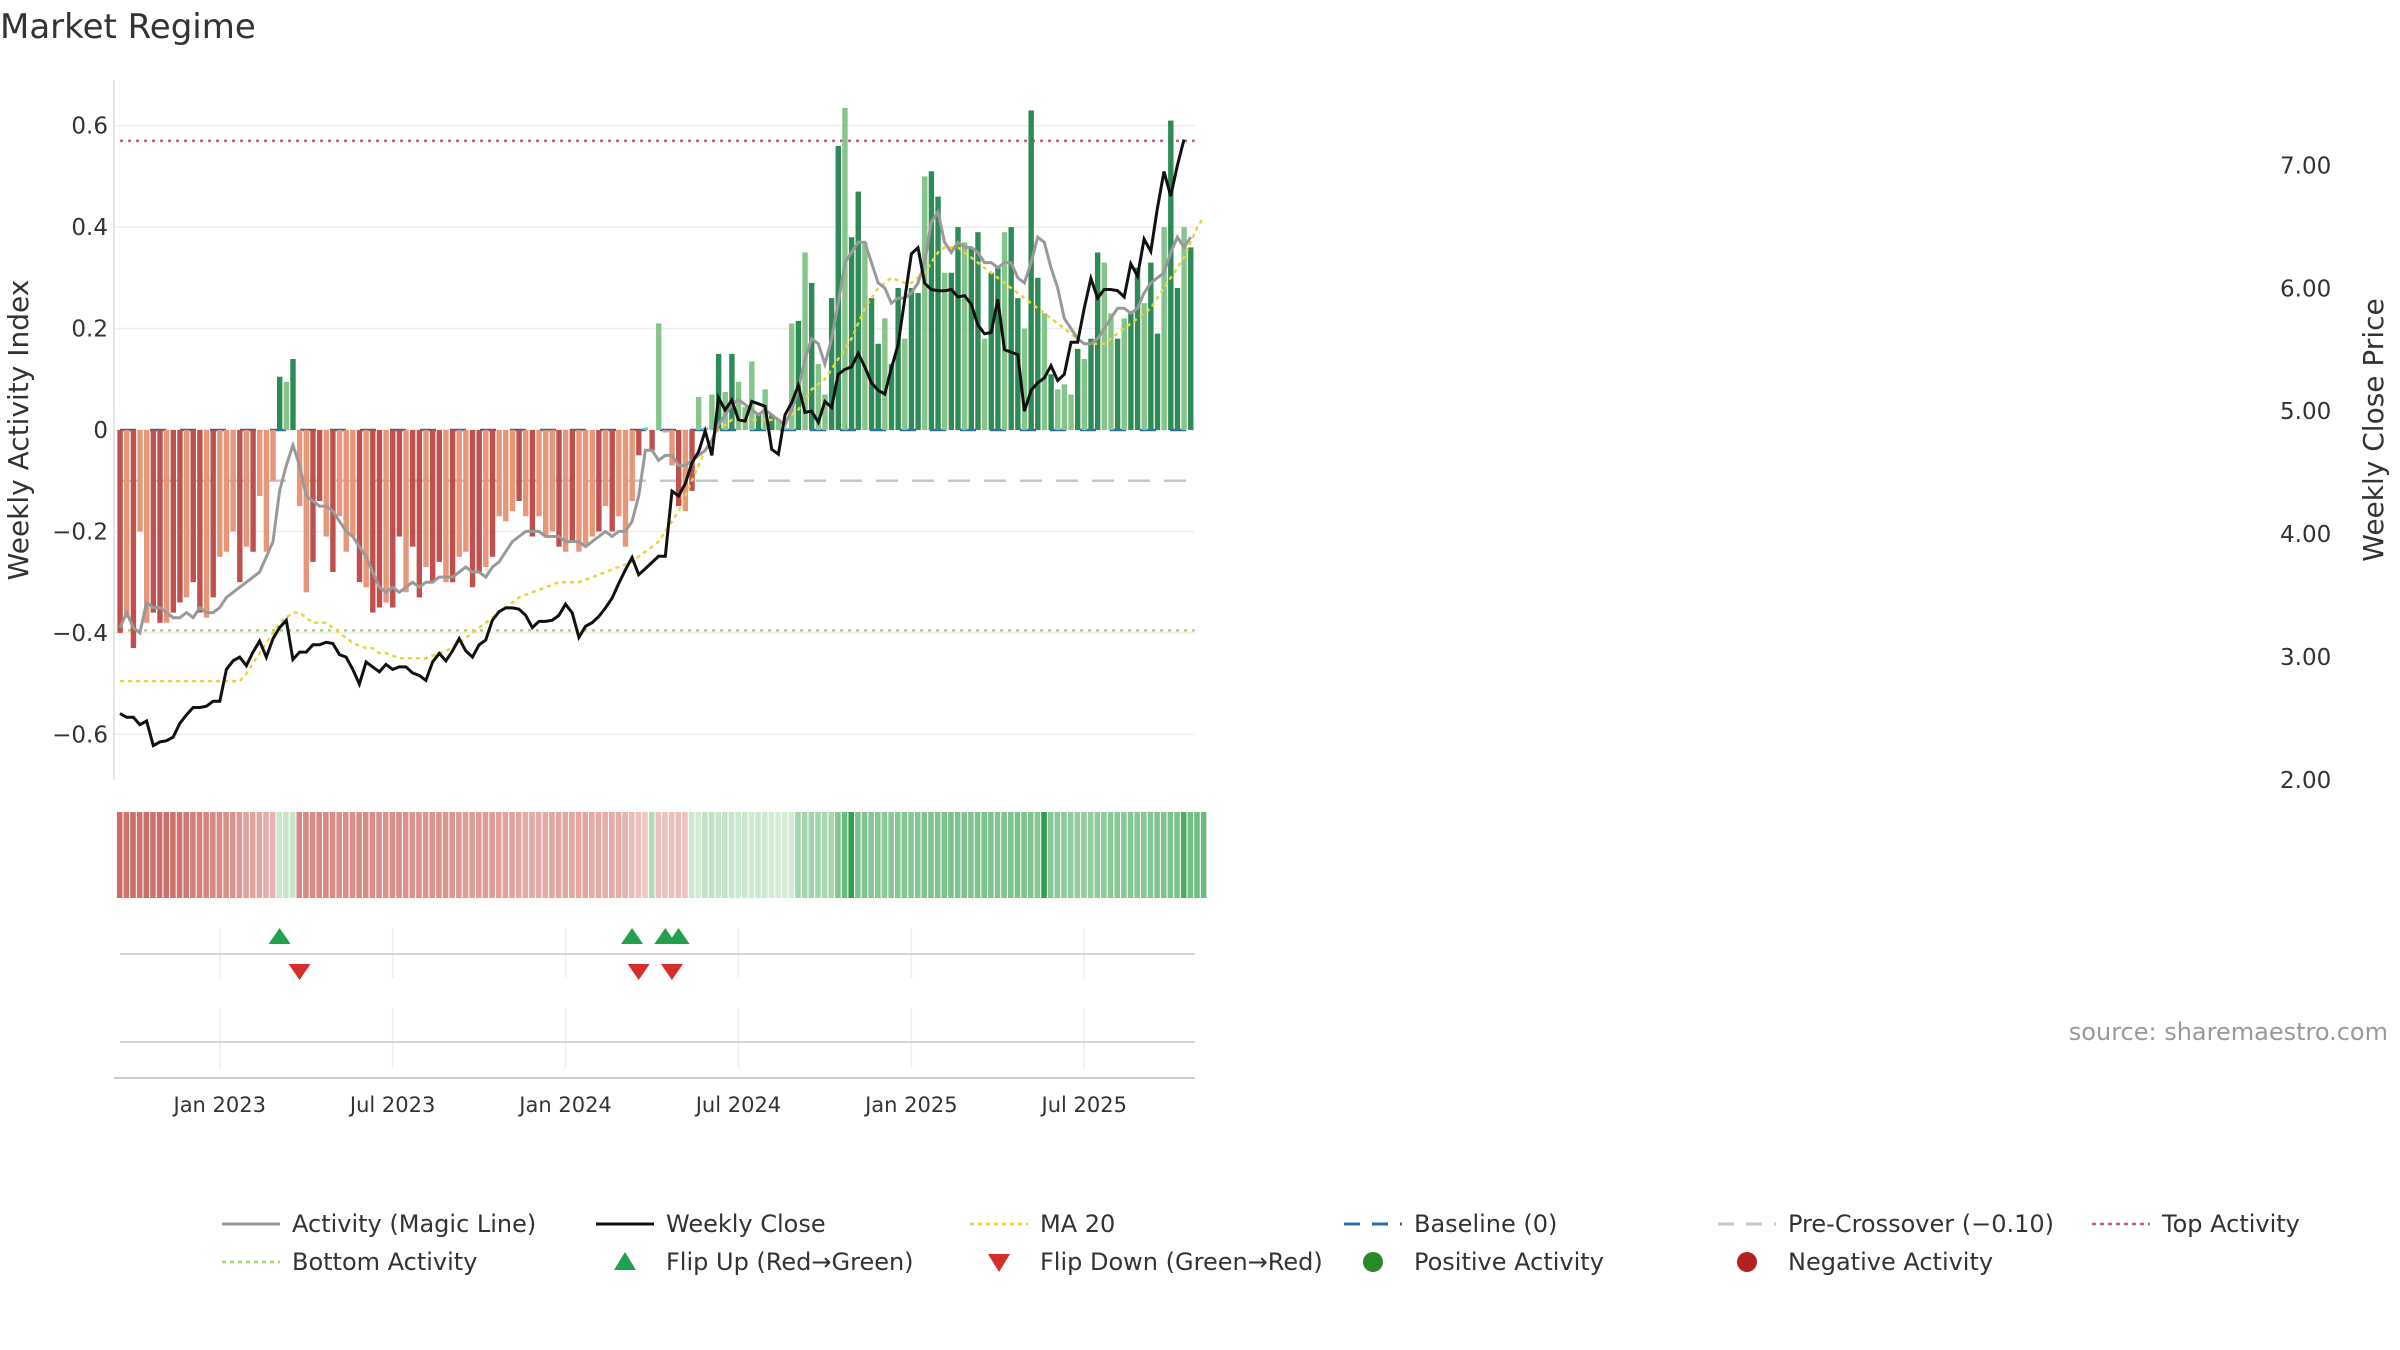  Describe the element at coordinates (1509, 1262) in the screenshot. I see `legend-label: Positive Activity` at that location.